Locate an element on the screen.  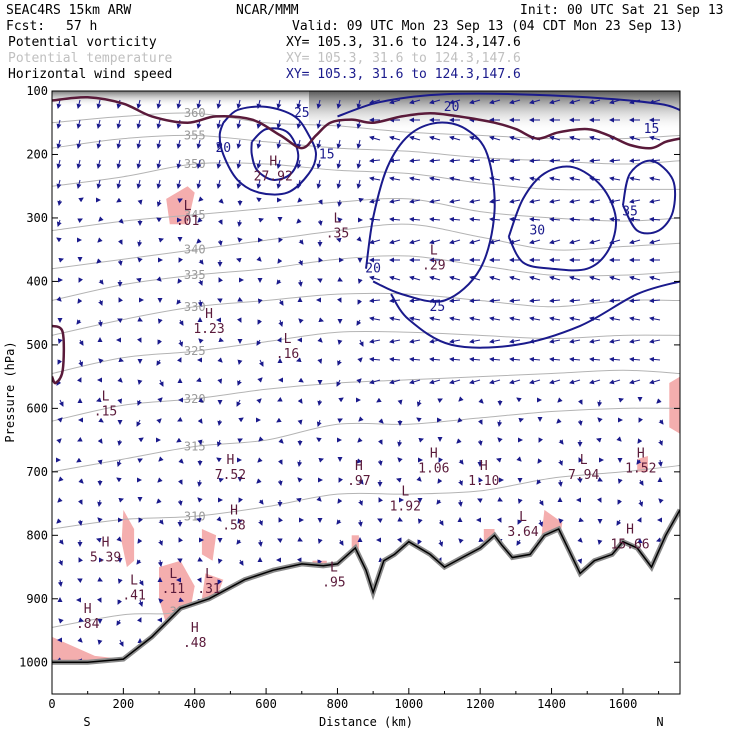
legend-wind-xy: XY= 105.3, 31.6 to 124.3,147.6 is located at coordinates (403, 74).